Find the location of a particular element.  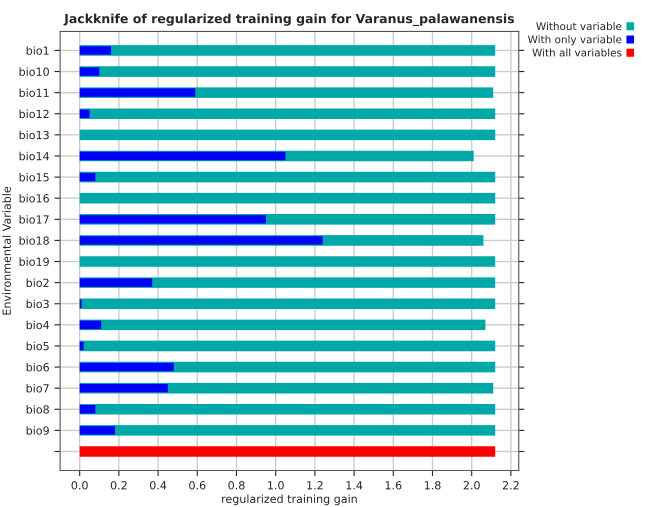

x-tick-label: 1.2 is located at coordinates (315, 485).